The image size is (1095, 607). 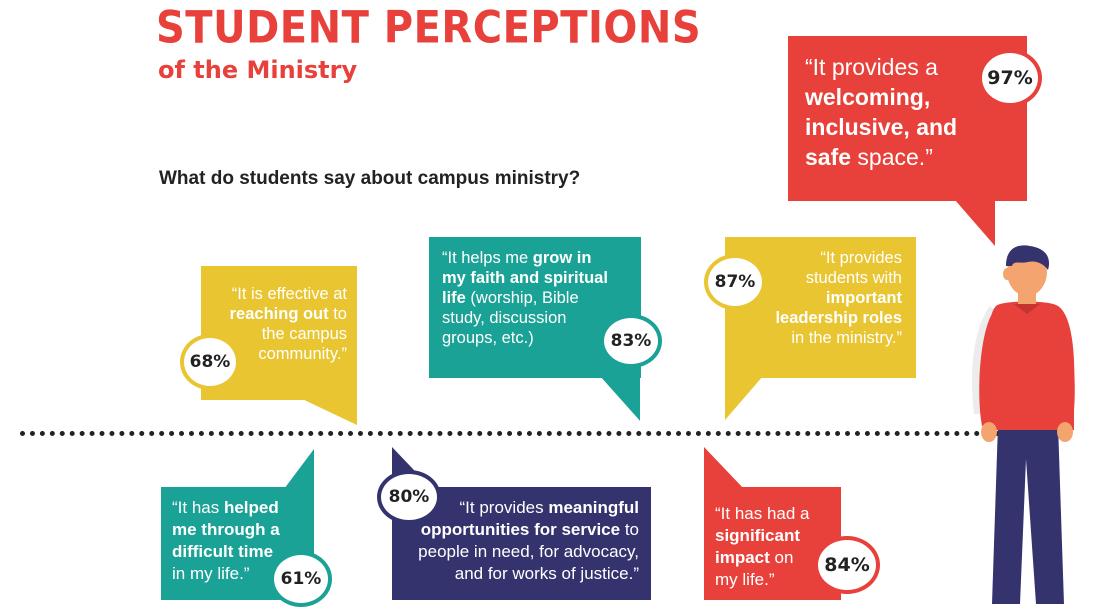 What do you see at coordinates (593, 507) in the screenshot?
I see `quote-emphasis: meaningful` at bounding box center [593, 507].